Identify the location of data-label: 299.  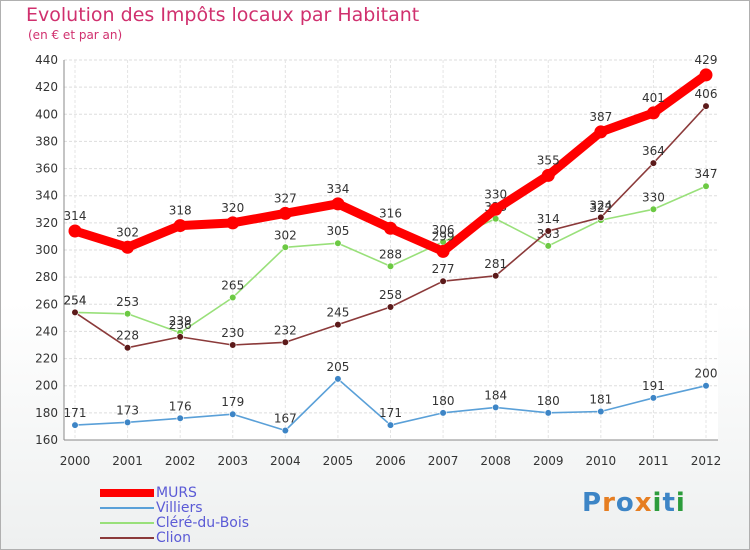
(443, 236).